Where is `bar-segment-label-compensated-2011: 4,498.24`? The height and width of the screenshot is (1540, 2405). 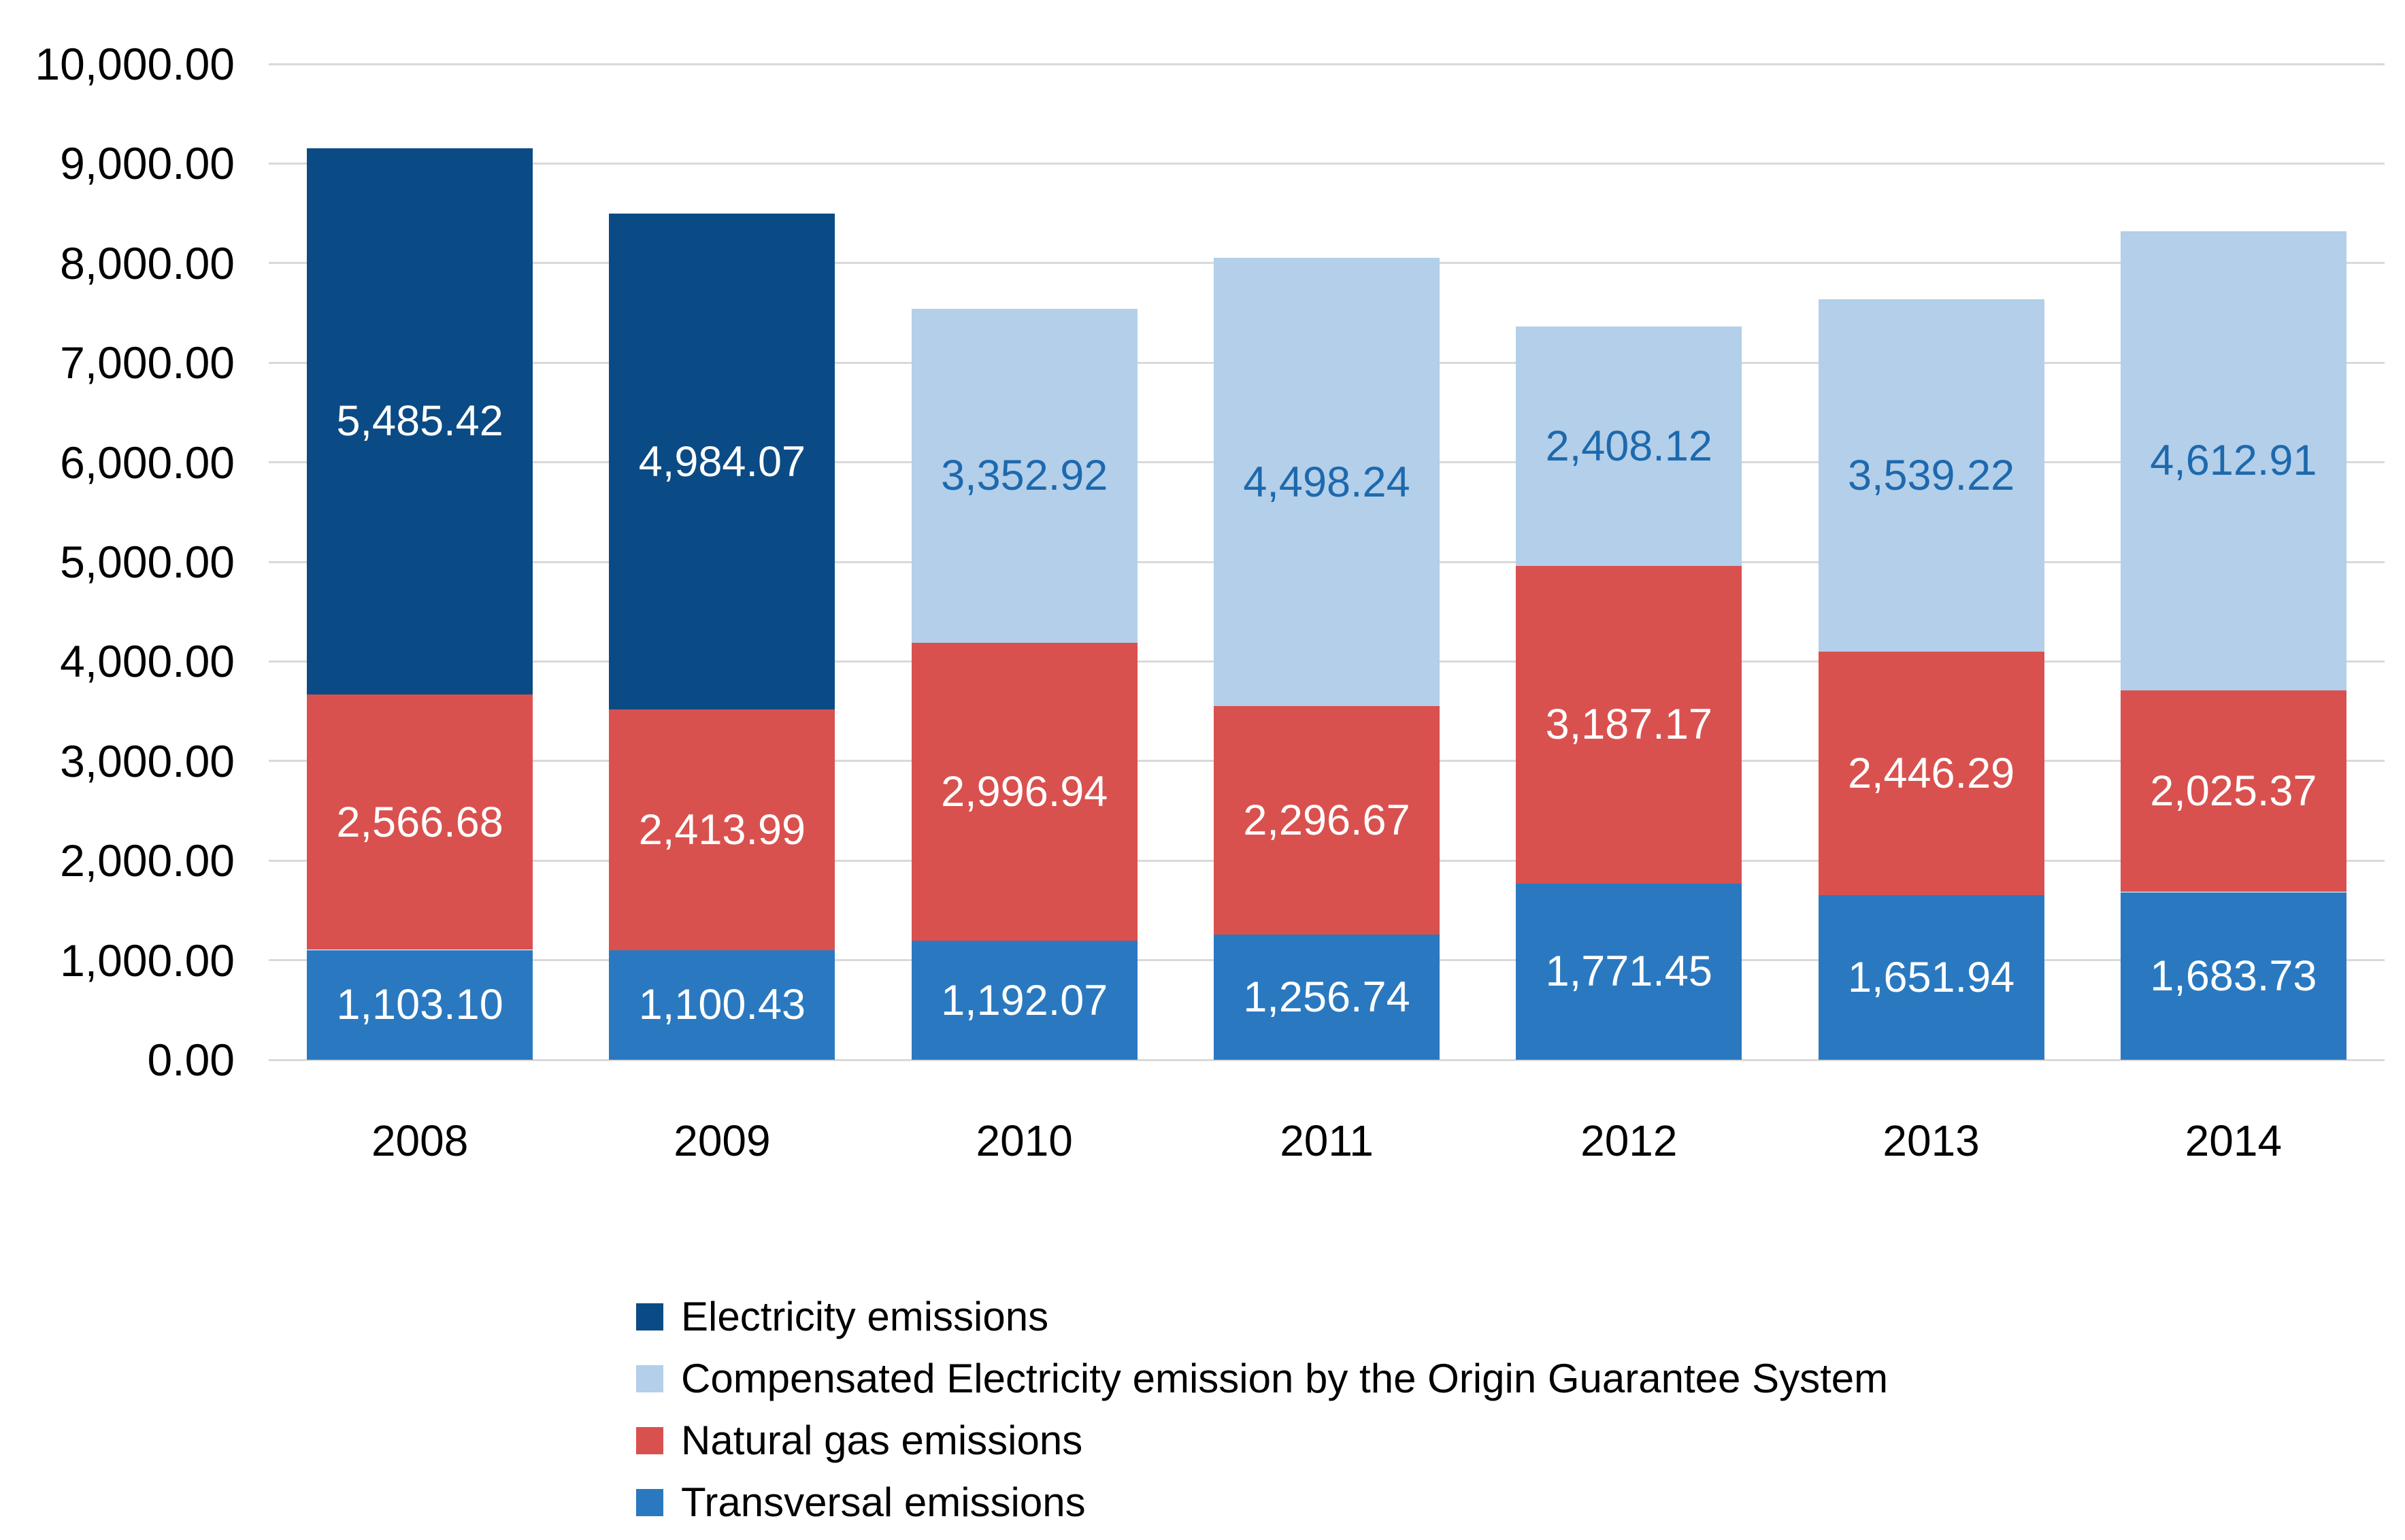
bar-segment-label-compensated-2011: 4,498.24 is located at coordinates (1326, 482).